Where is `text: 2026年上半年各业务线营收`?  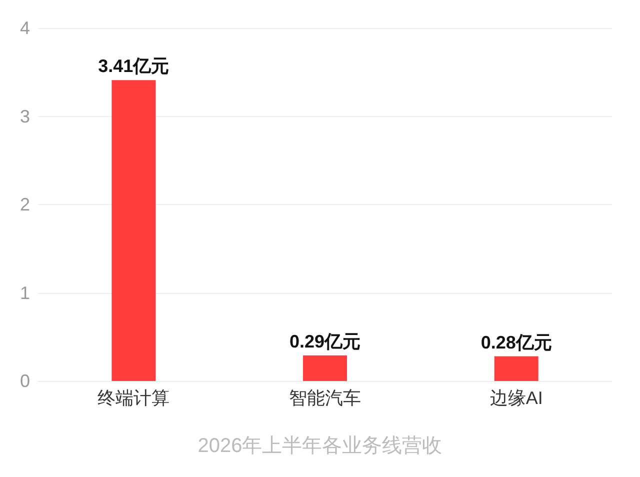
text: 2026年上半年各业务线营收 is located at coordinates (320, 446).